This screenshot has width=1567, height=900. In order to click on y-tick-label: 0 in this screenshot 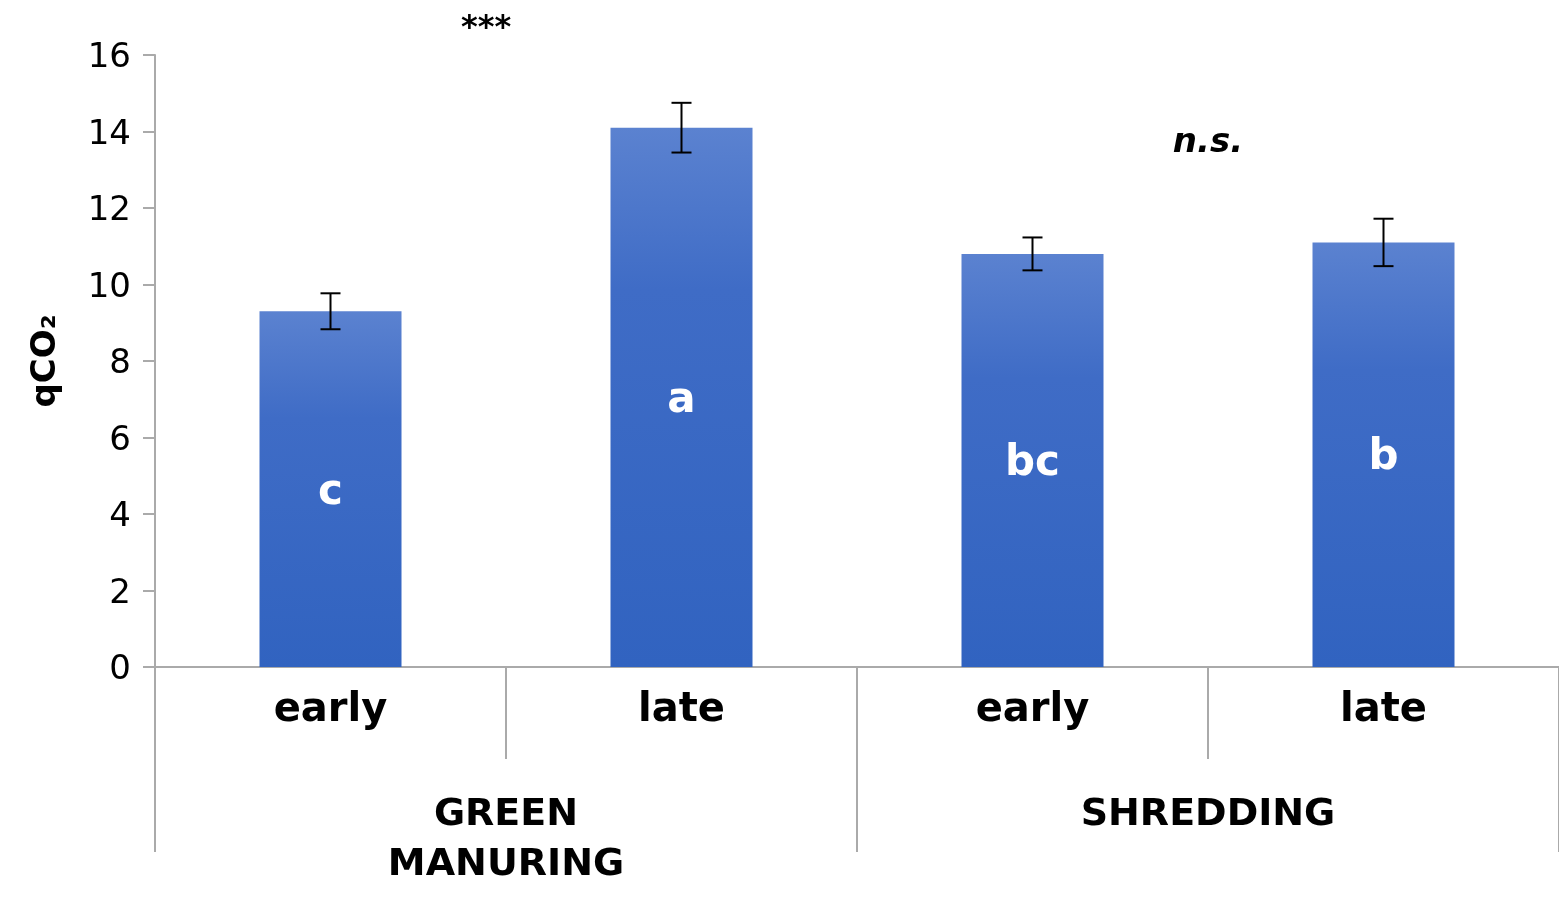, I will do `click(120, 667)`.